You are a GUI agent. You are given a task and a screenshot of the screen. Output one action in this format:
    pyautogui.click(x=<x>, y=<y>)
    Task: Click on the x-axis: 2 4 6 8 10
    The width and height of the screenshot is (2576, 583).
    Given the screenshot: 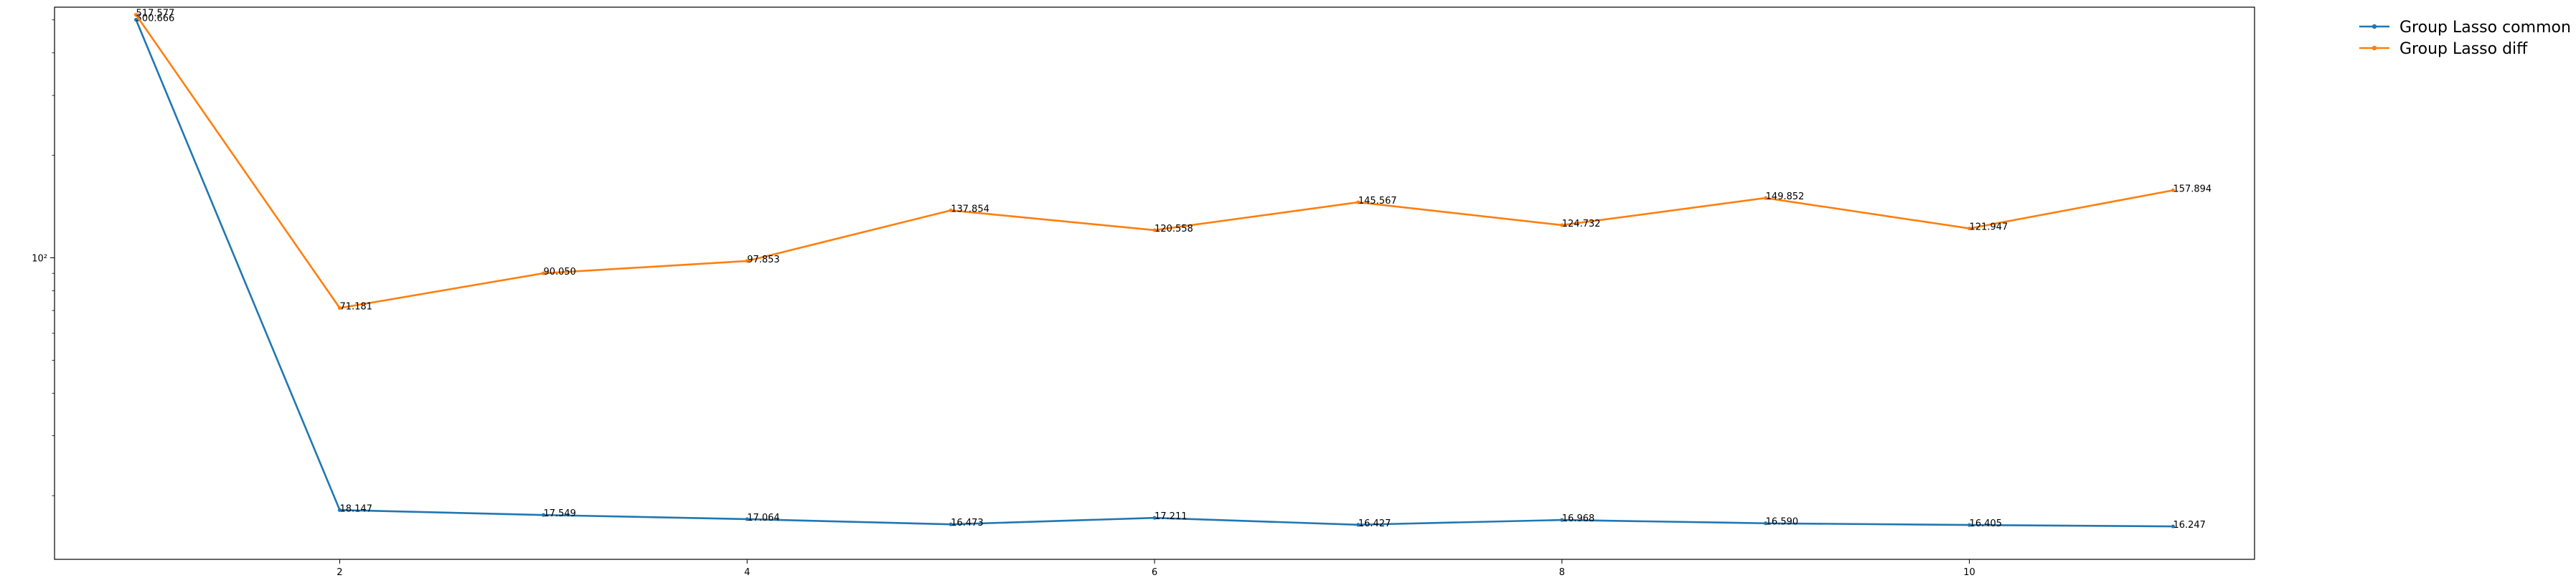 What is the action you would take?
    pyautogui.click(x=1156, y=568)
    